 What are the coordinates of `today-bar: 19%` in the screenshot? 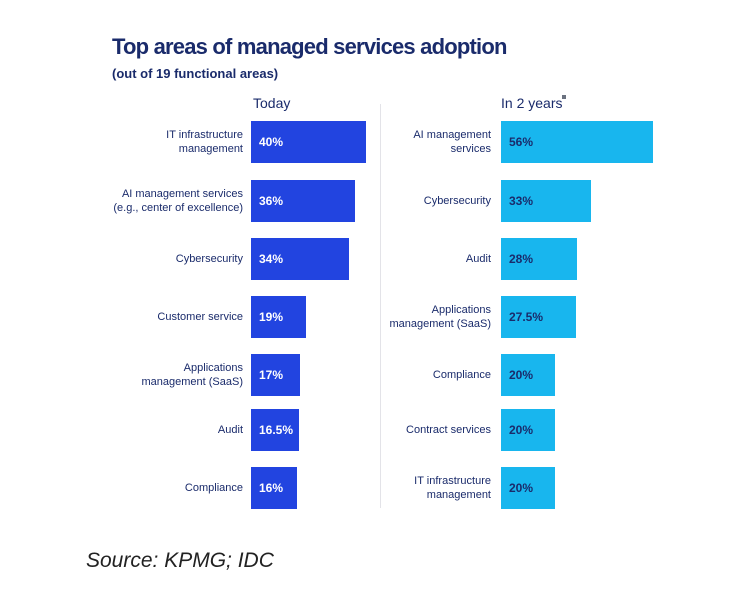 It's located at (278, 317).